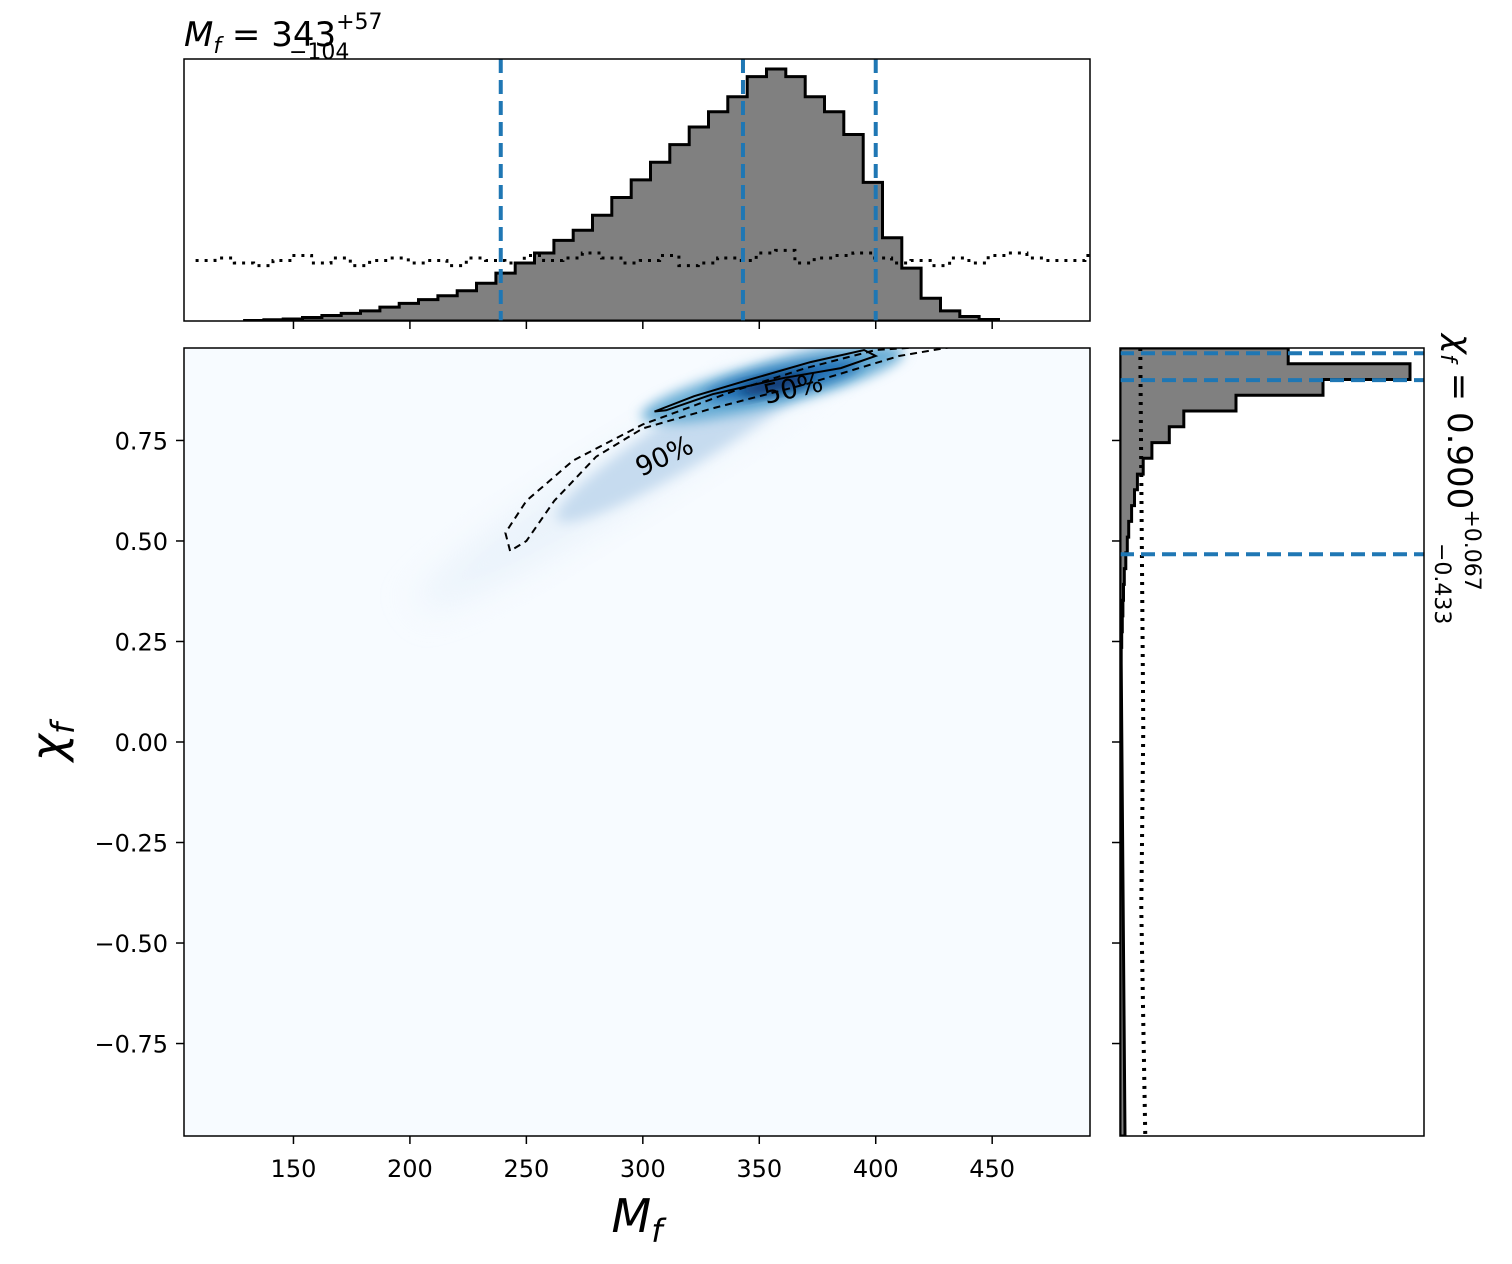 Image resolution: width=1512 pixels, height=1264 pixels. What do you see at coordinates (1272, 454) in the screenshot?
I see `chi-credible-lines` at bounding box center [1272, 454].